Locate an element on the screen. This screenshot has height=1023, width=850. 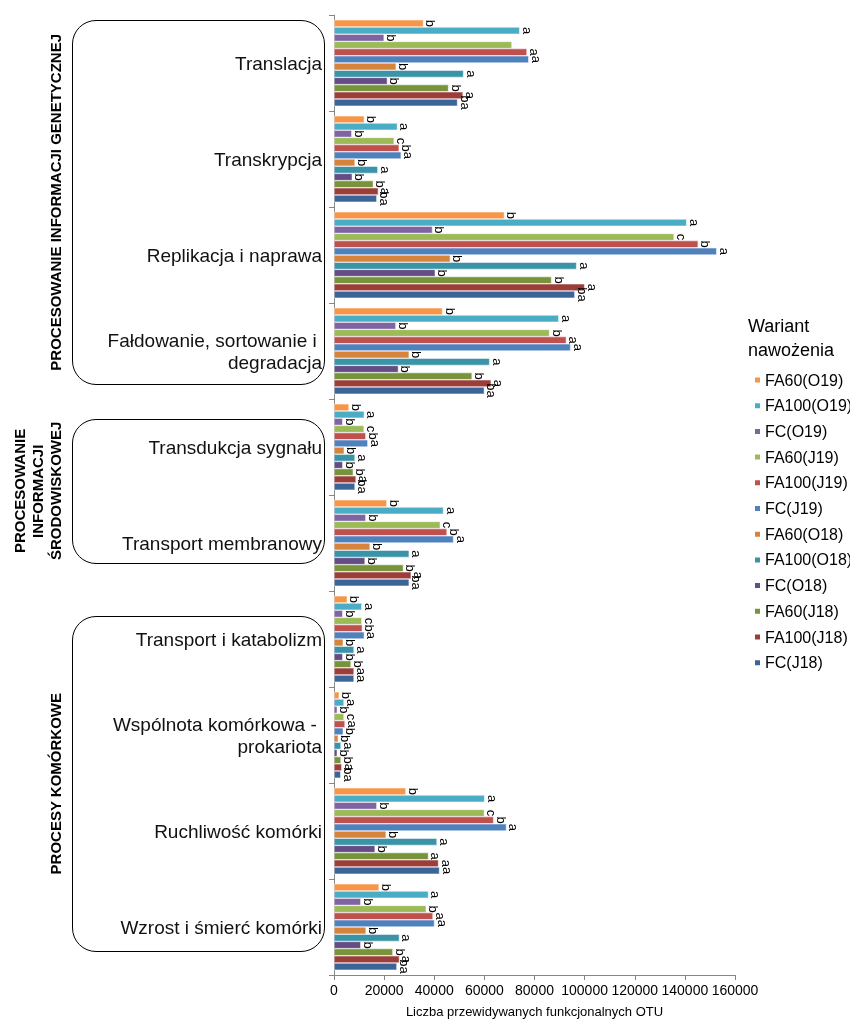
legend-label: FC(O18) is located at coordinates (796, 586).